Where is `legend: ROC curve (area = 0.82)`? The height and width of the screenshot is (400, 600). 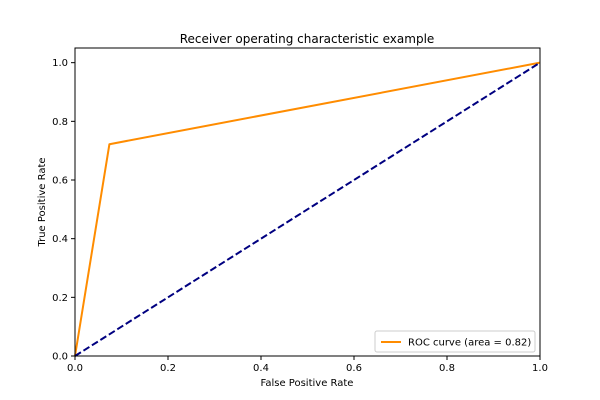
legend: ROC curve (area = 0.82) is located at coordinates (455, 341).